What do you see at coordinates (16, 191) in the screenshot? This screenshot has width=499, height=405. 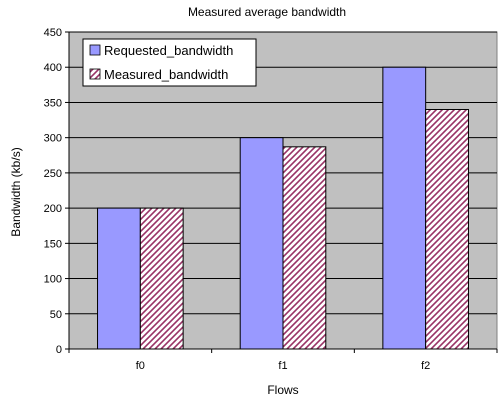 I see `y-axis-label: Bandwidth (kb/s)` at bounding box center [16, 191].